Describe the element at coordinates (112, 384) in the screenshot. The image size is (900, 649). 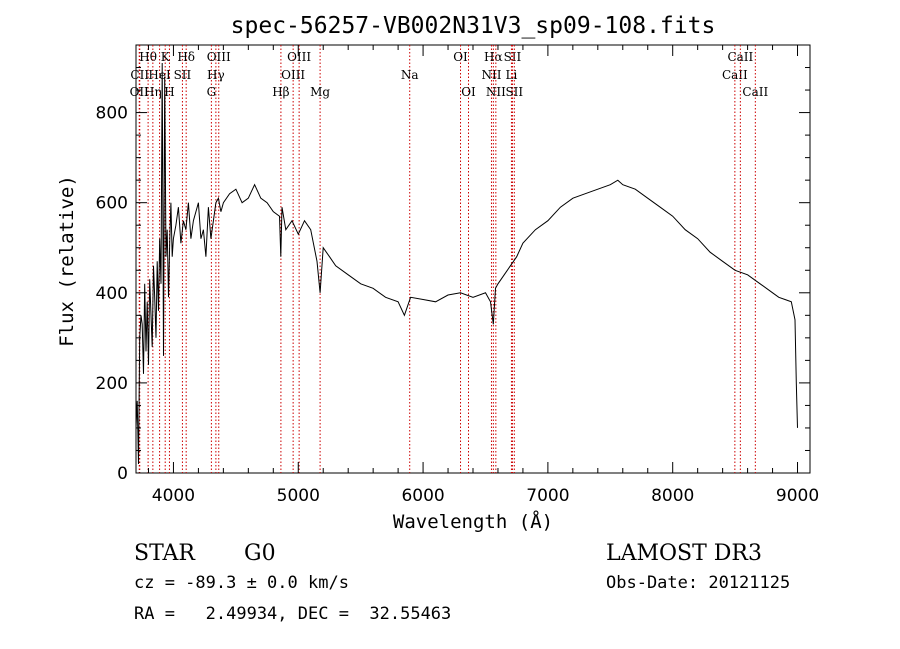
I see `y-tick-label-1: 200` at that location.